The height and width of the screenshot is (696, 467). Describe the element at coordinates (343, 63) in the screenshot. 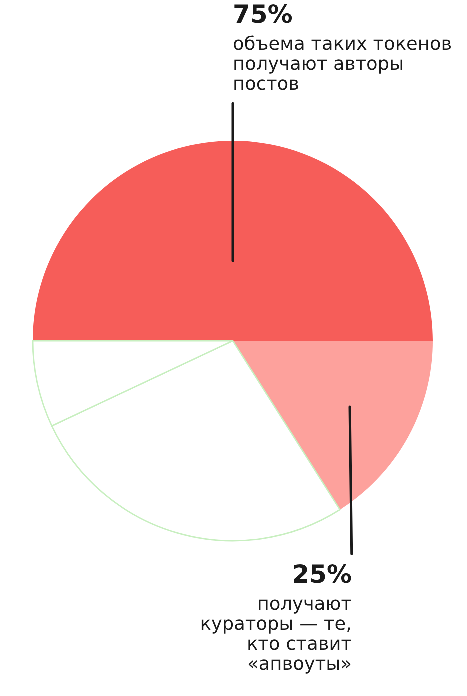

I see `text: объема таких токенов получают авторы постов` at that location.